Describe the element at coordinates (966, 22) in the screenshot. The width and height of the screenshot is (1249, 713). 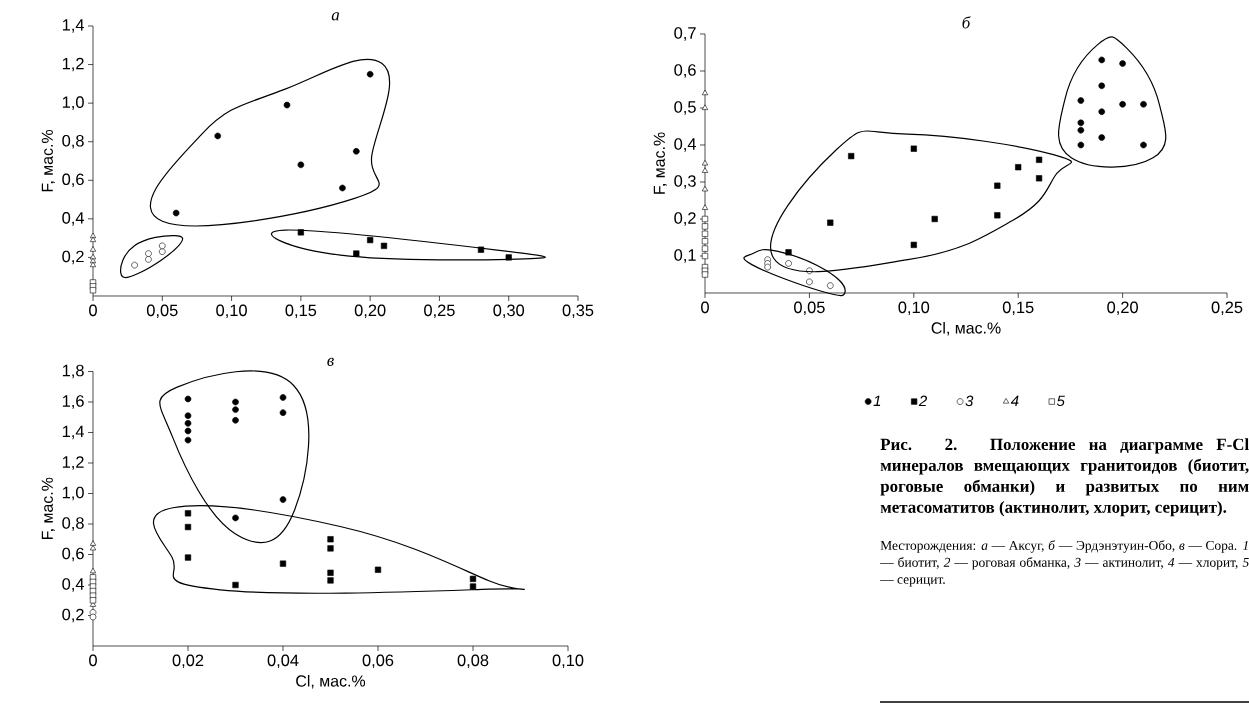
I see `chart-title: б` at that location.